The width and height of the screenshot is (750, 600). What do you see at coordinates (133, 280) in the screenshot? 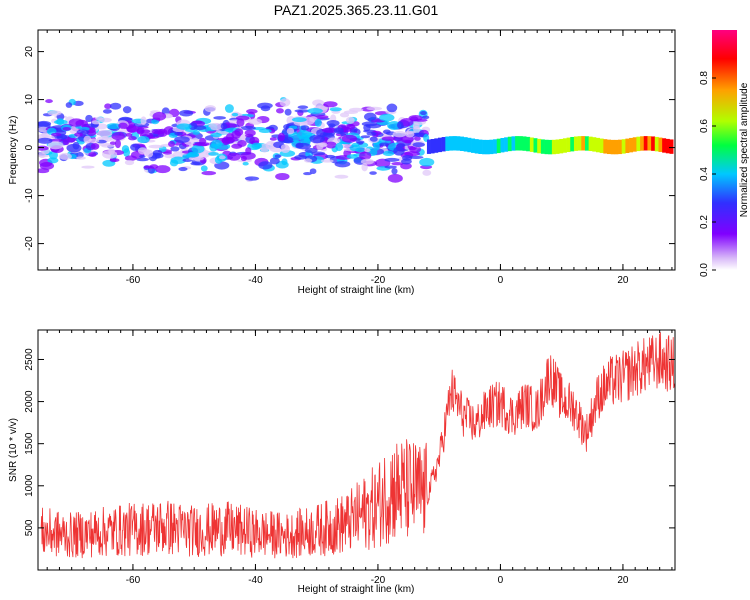
I see `x-tick-label: -60` at bounding box center [133, 280].